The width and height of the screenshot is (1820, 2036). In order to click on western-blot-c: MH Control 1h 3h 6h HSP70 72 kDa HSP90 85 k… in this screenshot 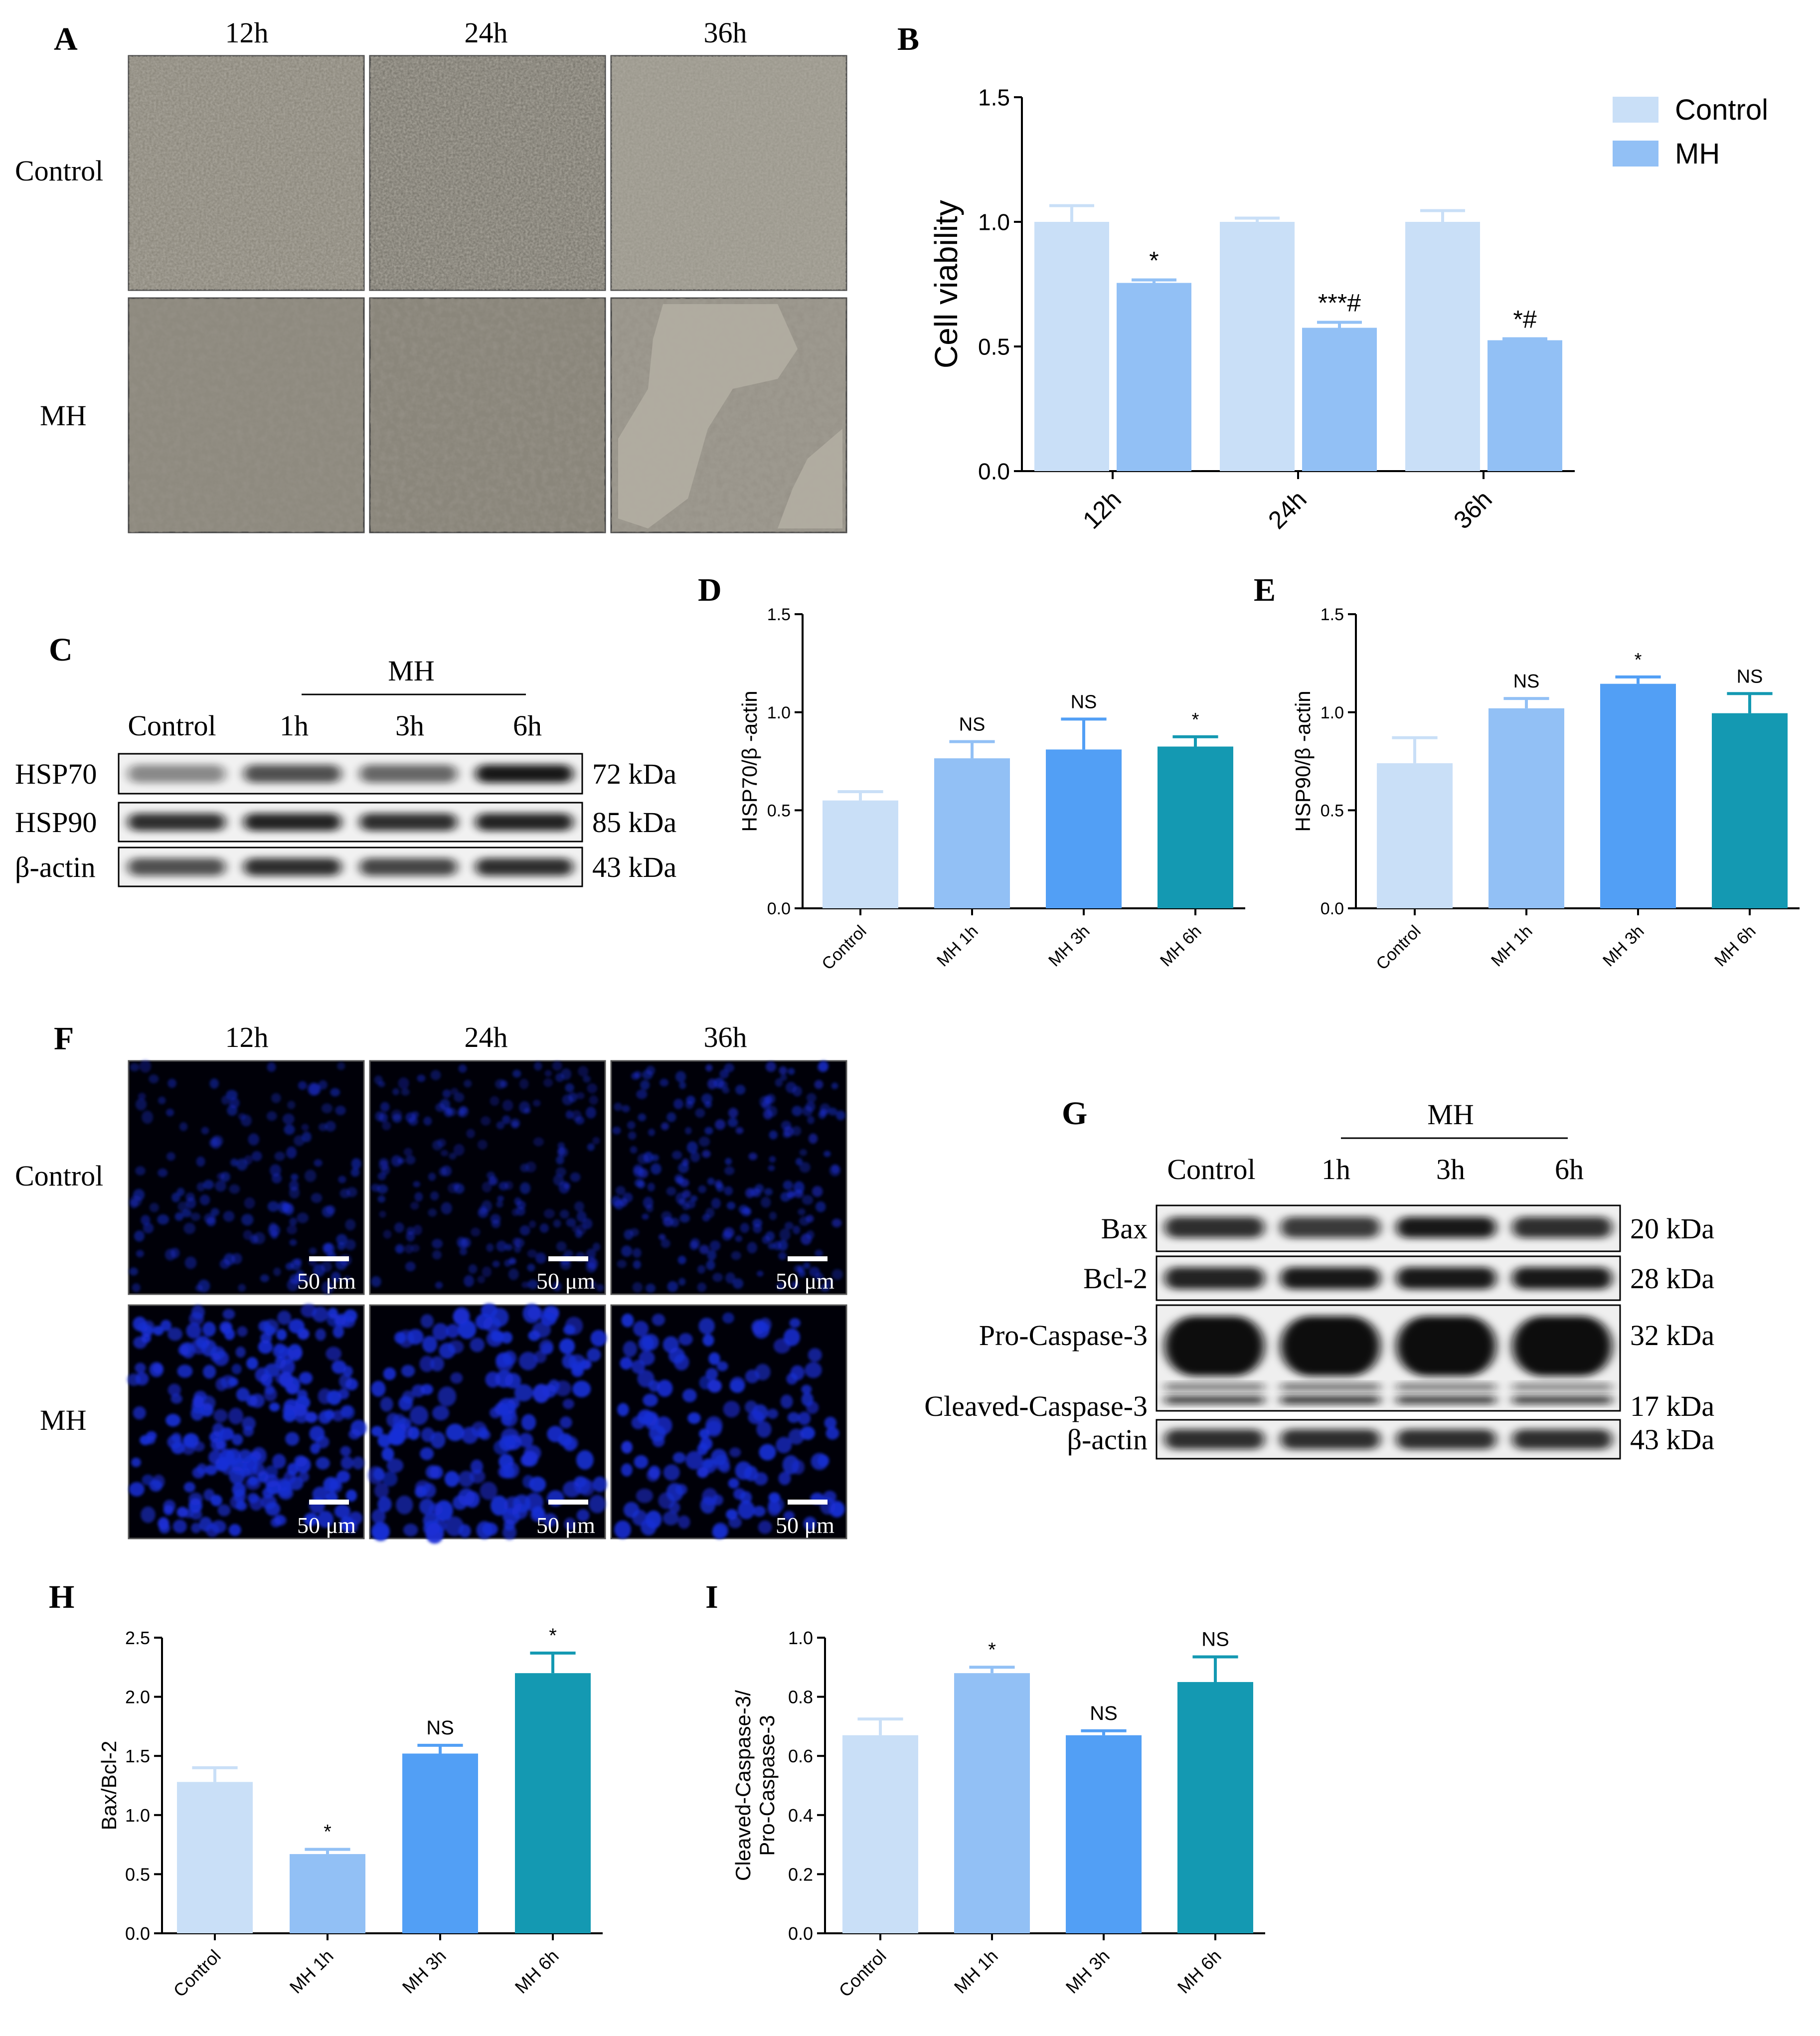, I will do `click(345, 771)`.